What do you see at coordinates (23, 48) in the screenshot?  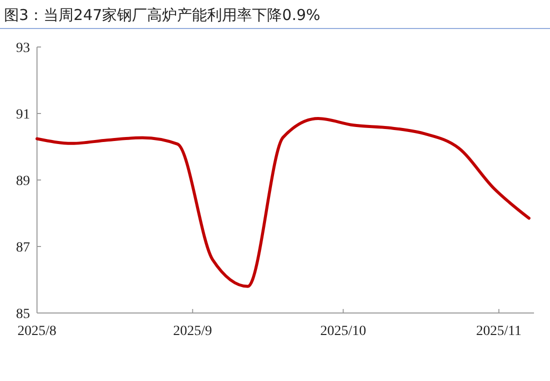 I see `y-tick-label: 93` at bounding box center [23, 48].